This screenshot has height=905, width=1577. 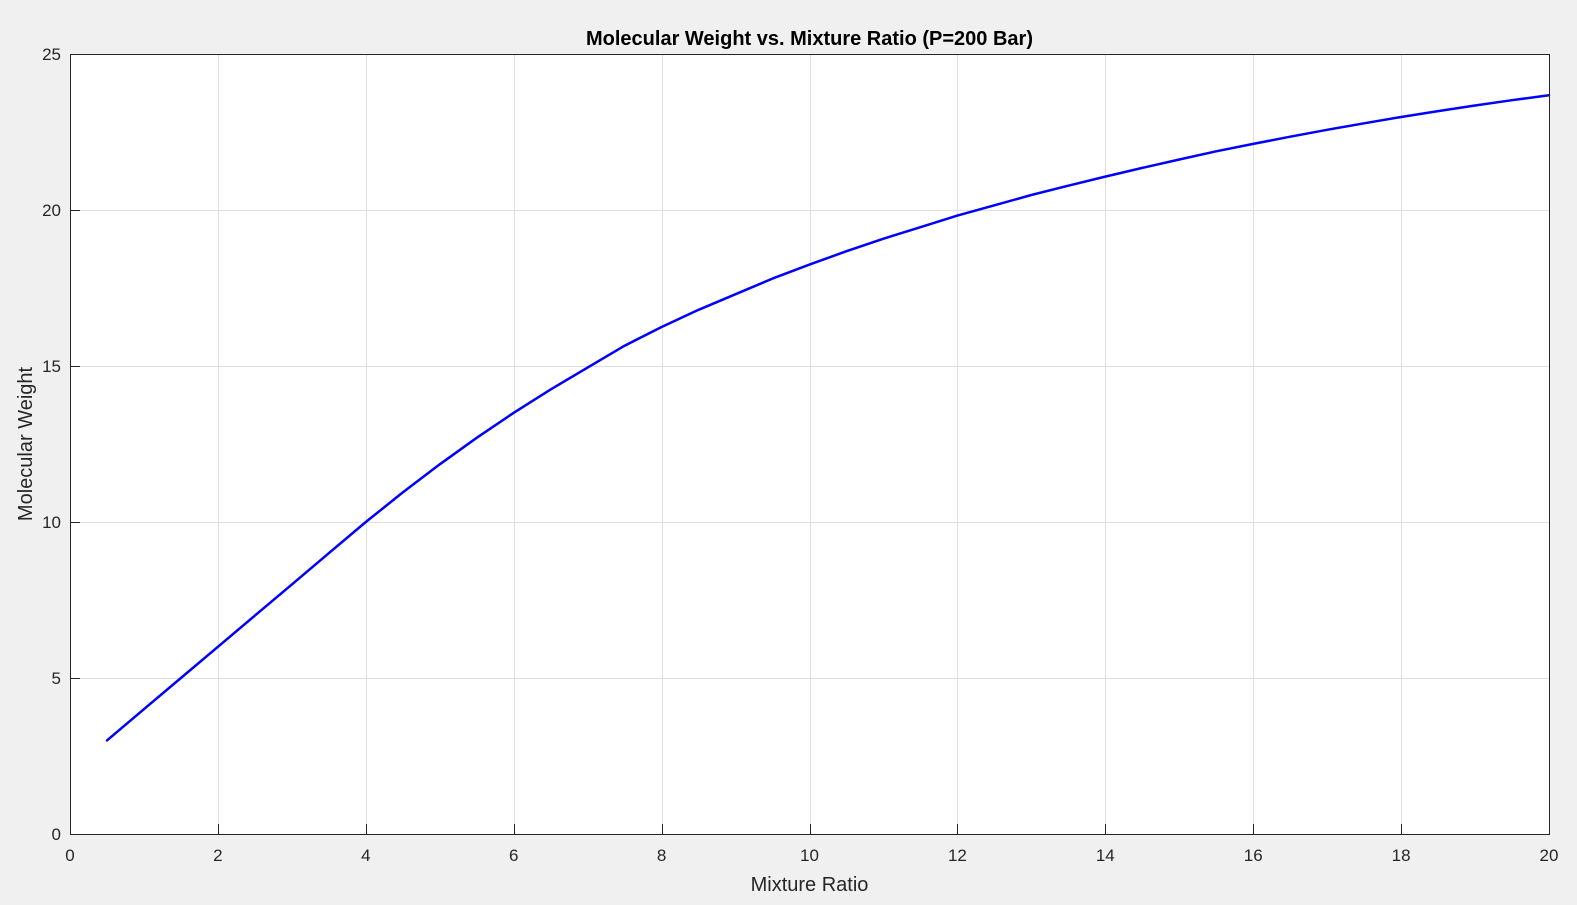 I want to click on x-tick-label-4: 8, so click(x=661, y=855).